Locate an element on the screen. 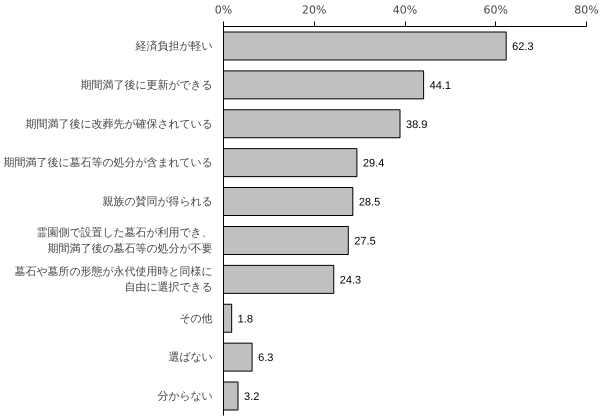 Image resolution: width=600 pixels, height=420 pixels. x-tick-label: 60% is located at coordinates (496, 10).